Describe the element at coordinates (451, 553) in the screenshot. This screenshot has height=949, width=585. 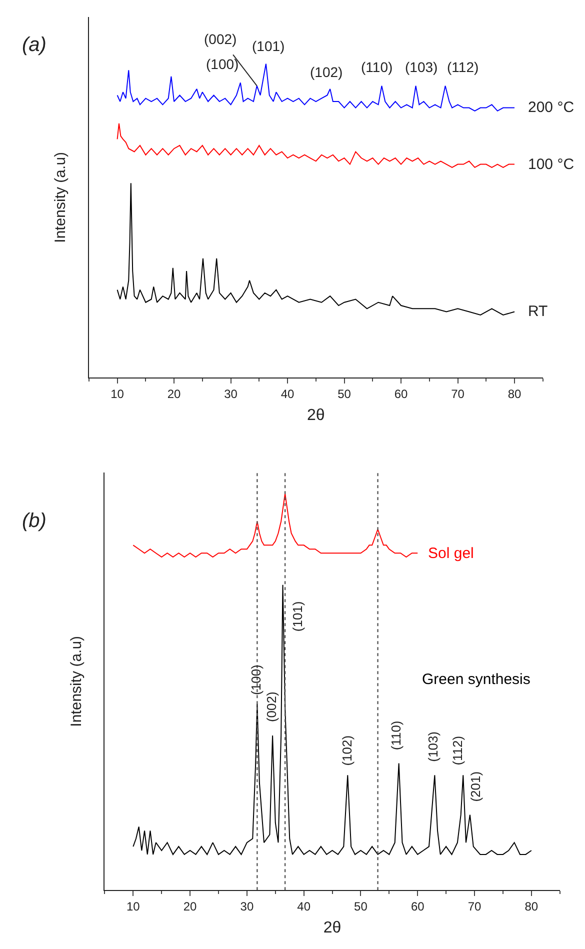
I see `series-label: Sol gel` at that location.